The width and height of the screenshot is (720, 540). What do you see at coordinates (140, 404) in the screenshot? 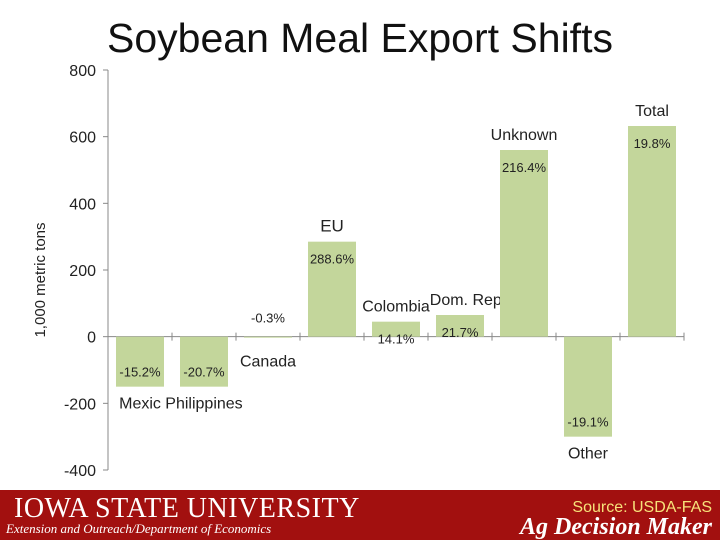
I see `category-label: Mexic` at bounding box center [140, 404].